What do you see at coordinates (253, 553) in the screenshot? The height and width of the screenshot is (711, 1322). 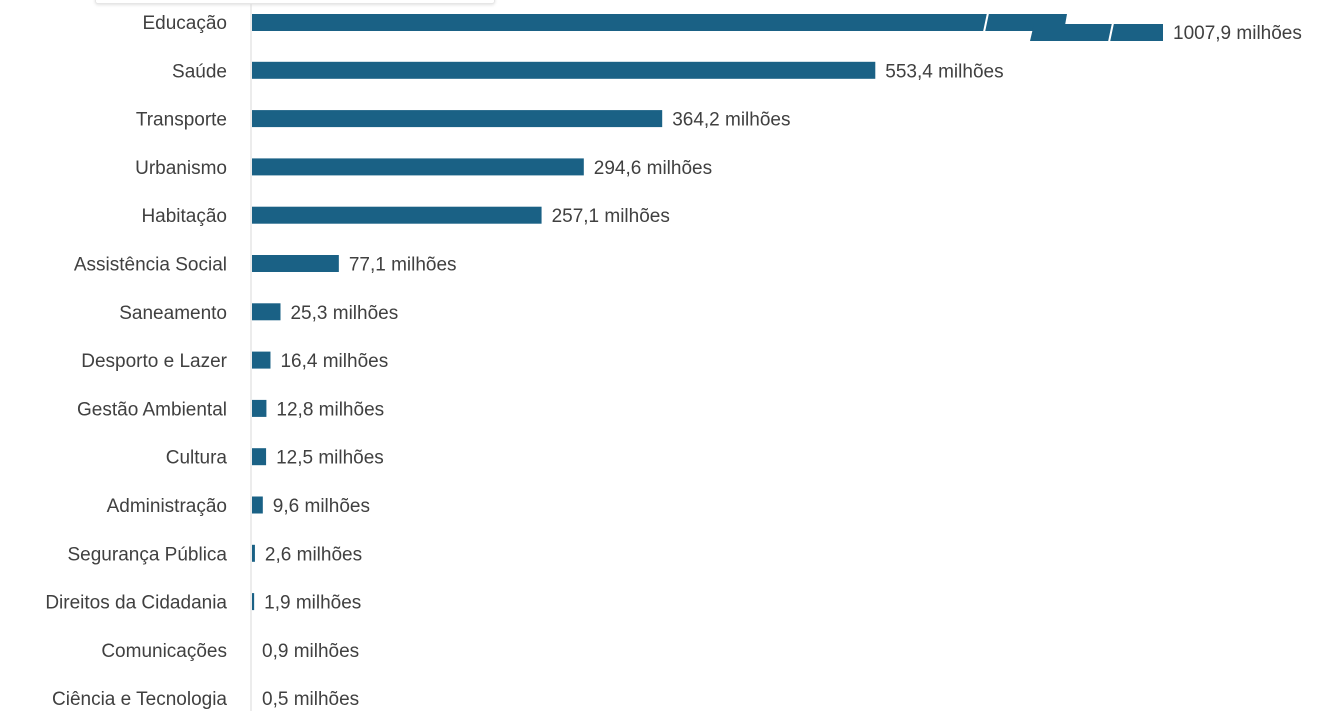 I see `bar-seguranca-publica` at bounding box center [253, 553].